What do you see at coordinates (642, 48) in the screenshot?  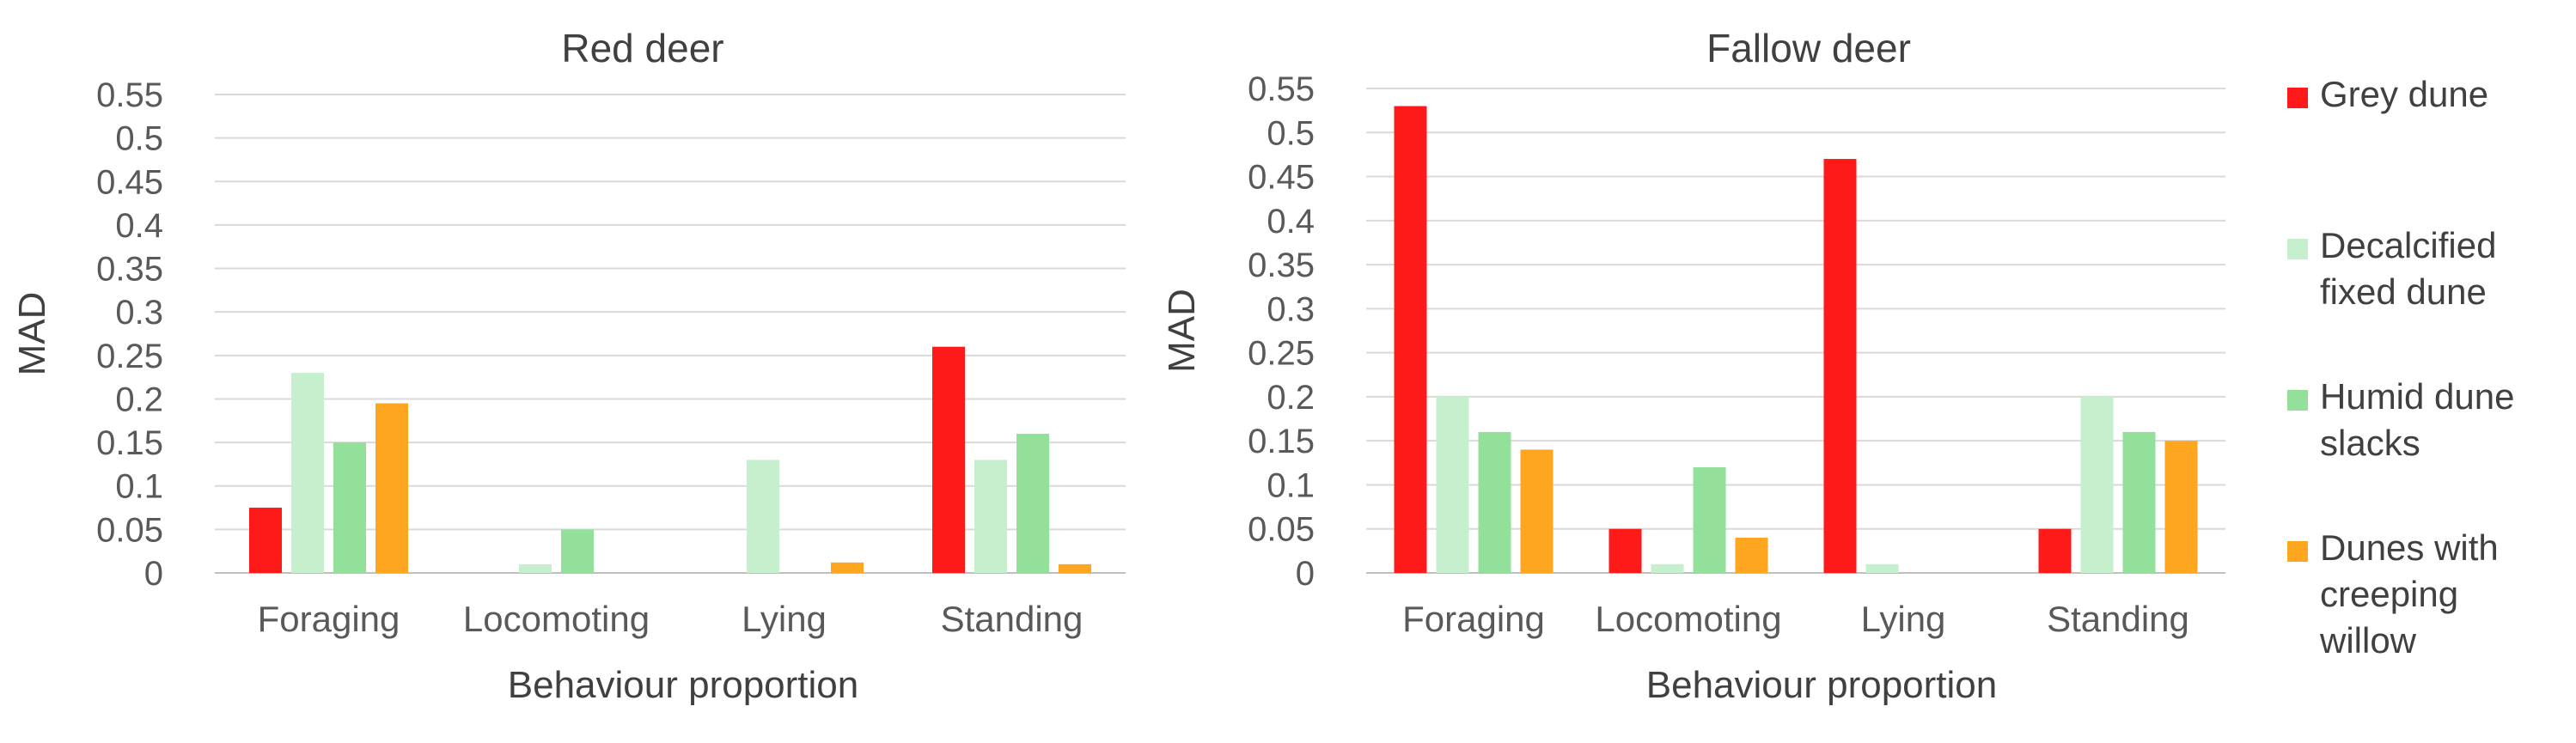 I see `chart-title: Red deer` at bounding box center [642, 48].